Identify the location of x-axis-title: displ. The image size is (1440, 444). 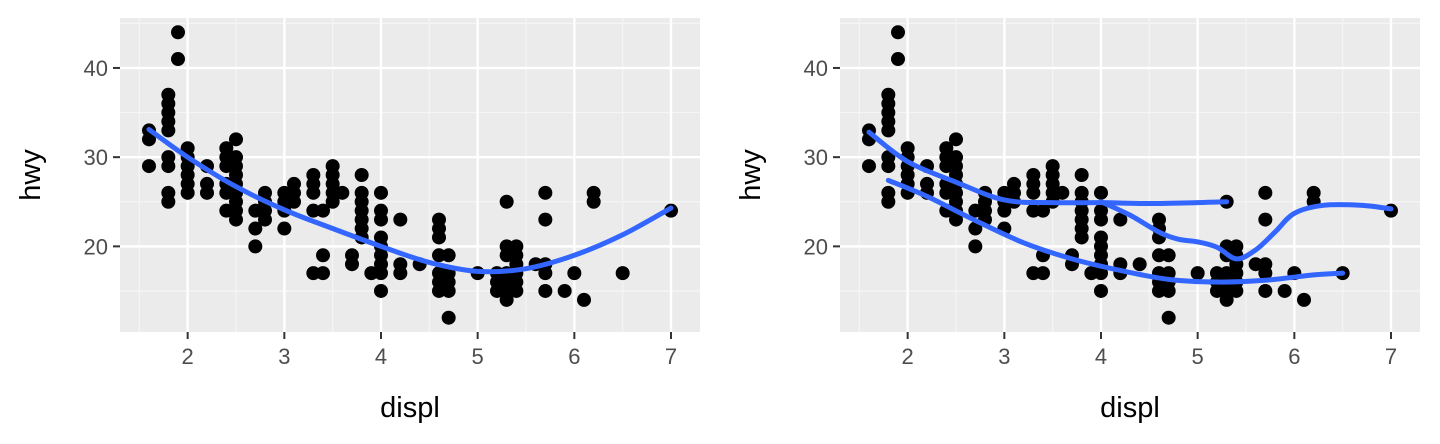
(1130, 408).